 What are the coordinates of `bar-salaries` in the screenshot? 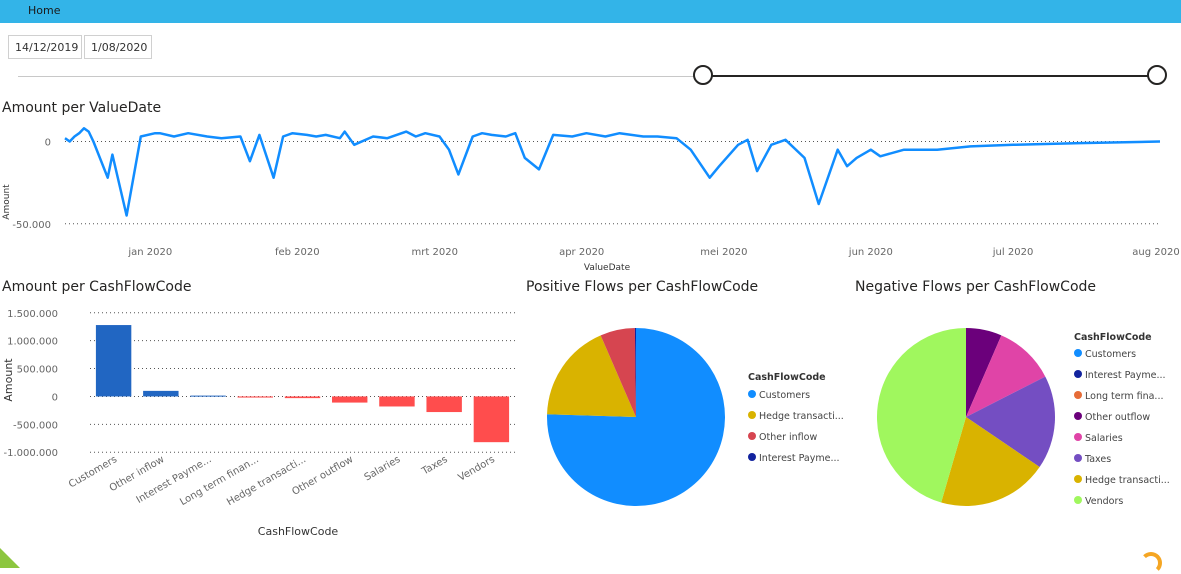 It's located at (397, 401).